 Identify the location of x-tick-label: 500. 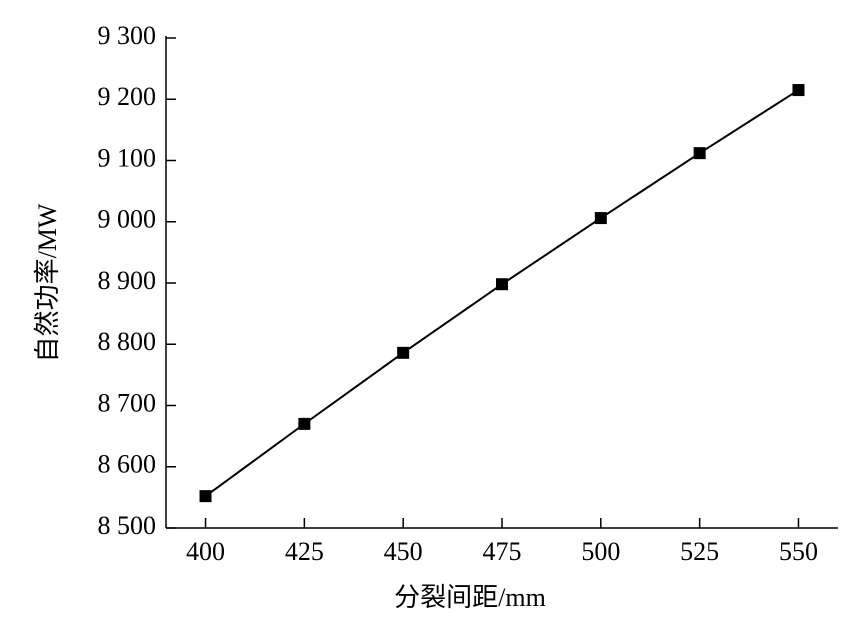
(600, 551).